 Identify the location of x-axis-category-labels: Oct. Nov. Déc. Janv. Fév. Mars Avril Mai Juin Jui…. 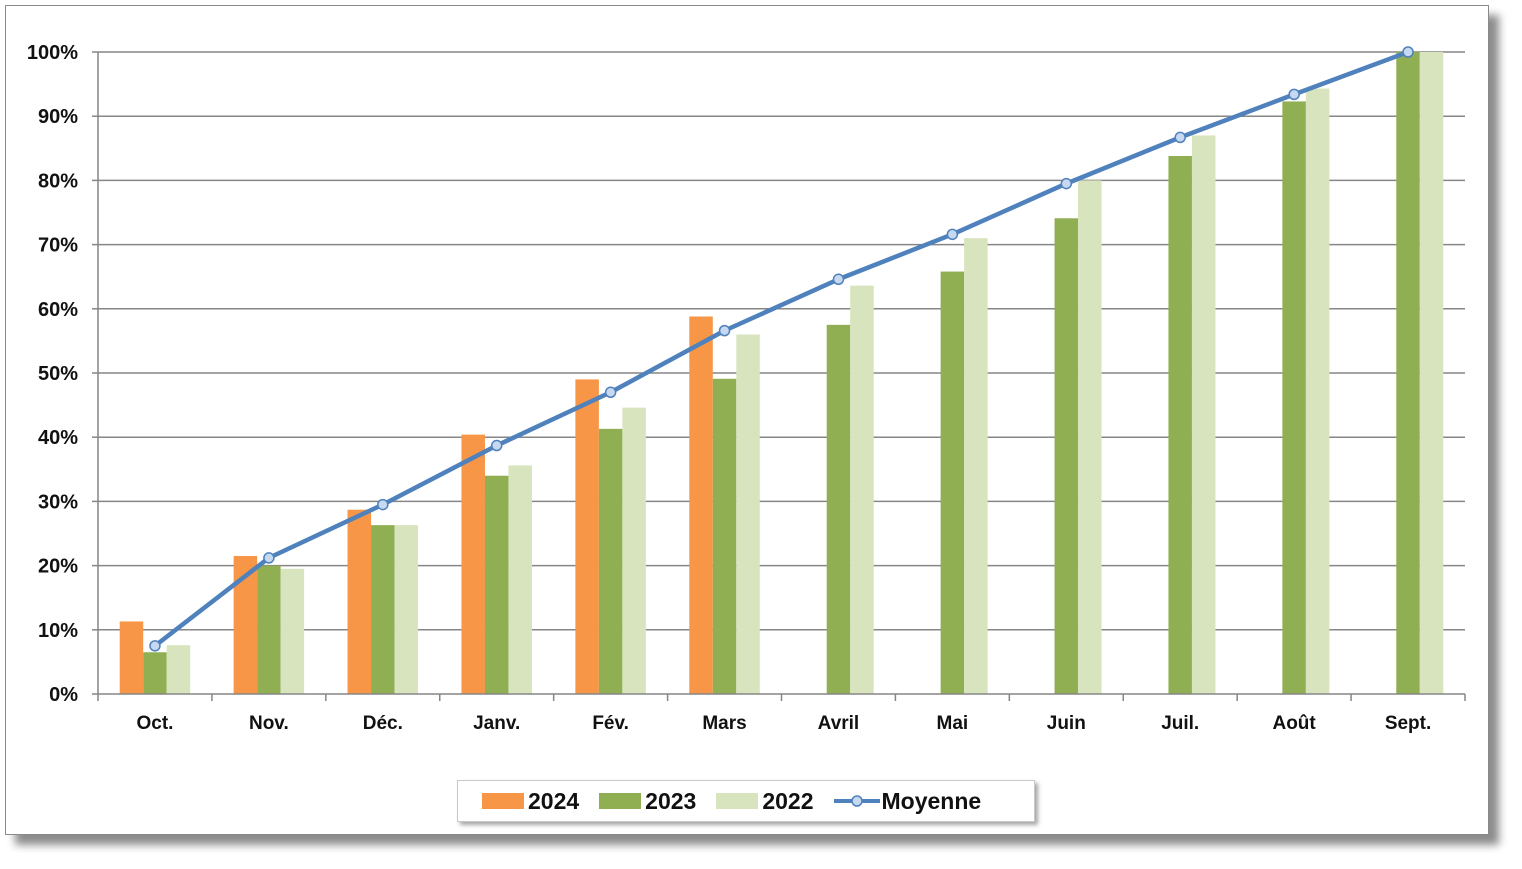
(783, 723).